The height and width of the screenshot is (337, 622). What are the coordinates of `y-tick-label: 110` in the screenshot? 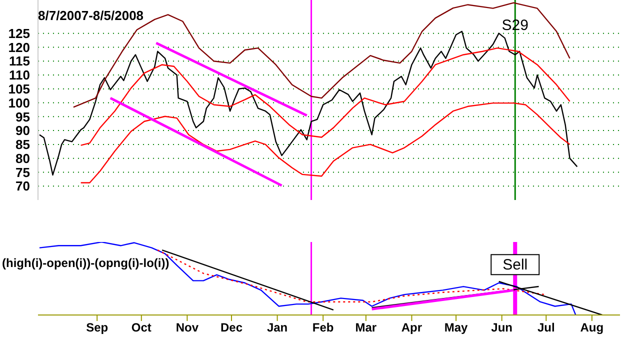 It's located at (19, 75).